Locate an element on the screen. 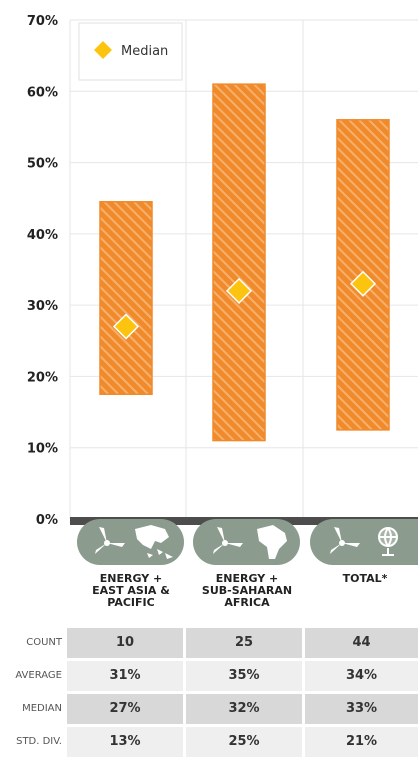  legend-median-marker is located at coordinates (103, 50).